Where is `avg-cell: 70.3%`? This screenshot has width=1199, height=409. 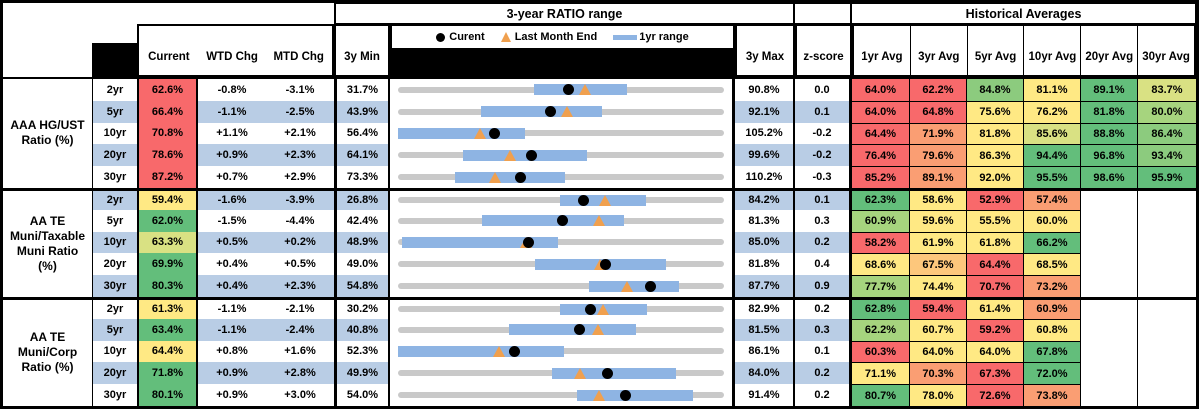 avg-cell: 70.3% is located at coordinates (938, 373).